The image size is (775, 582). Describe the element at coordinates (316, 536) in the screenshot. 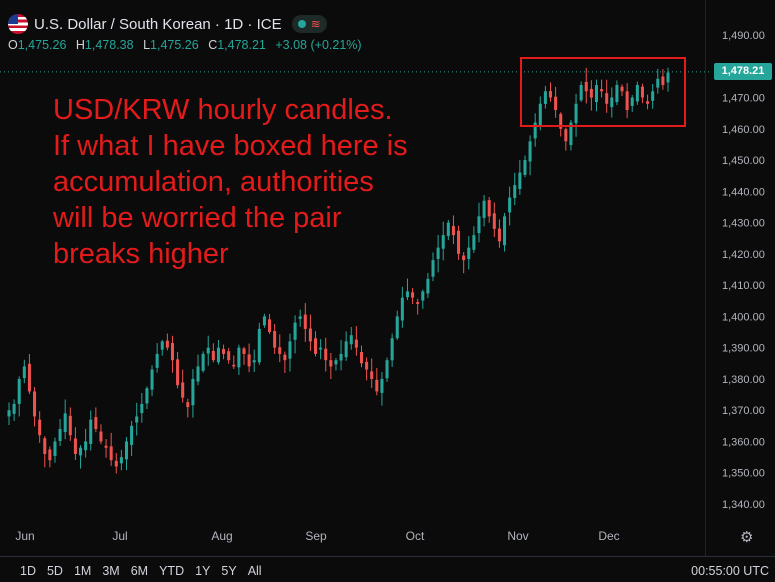

I see `x-tick-label: Sep` at that location.